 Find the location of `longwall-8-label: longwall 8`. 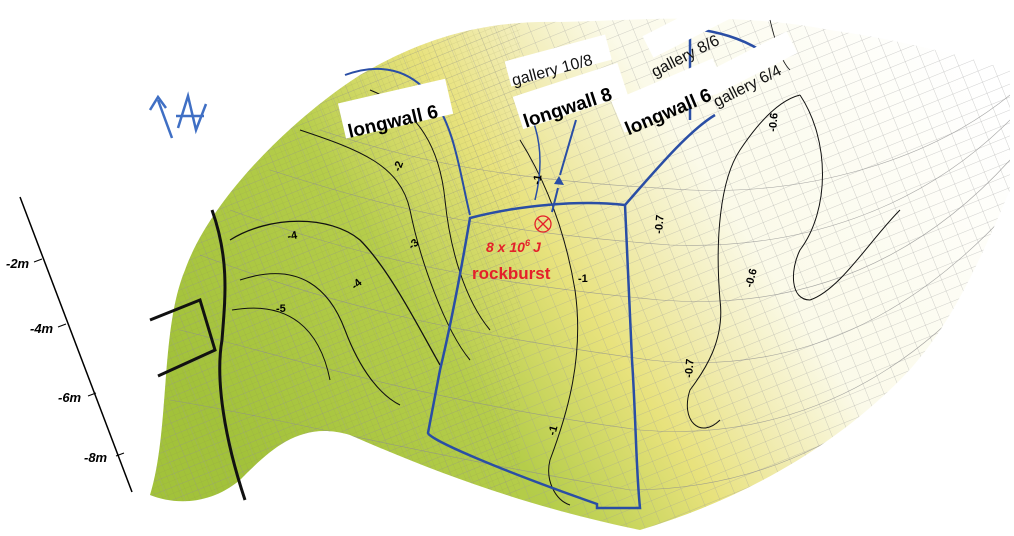

longwall-8-label: longwall 8 is located at coordinates (570, 97).